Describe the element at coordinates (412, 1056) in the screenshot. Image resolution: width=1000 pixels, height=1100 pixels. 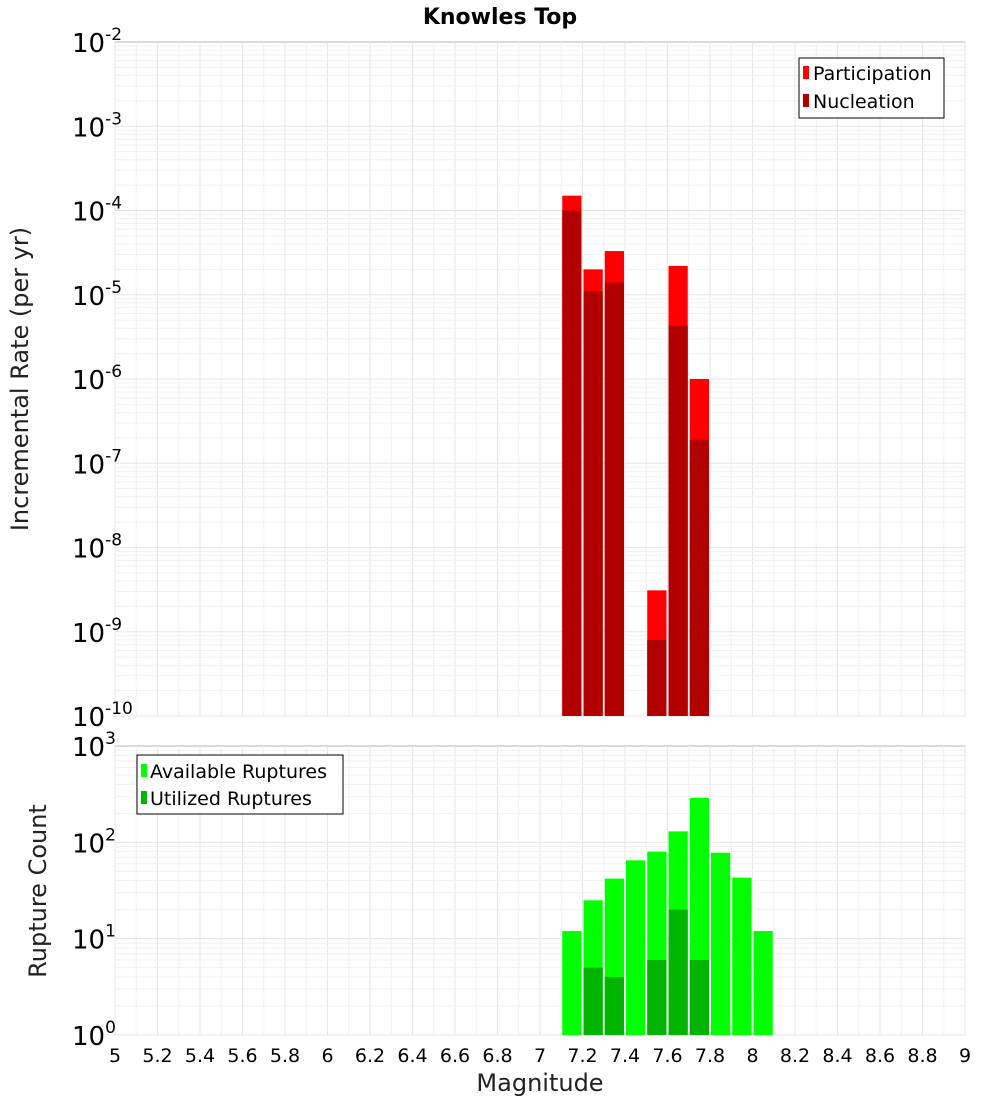
I see `x-tick-label: 6.4` at that location.